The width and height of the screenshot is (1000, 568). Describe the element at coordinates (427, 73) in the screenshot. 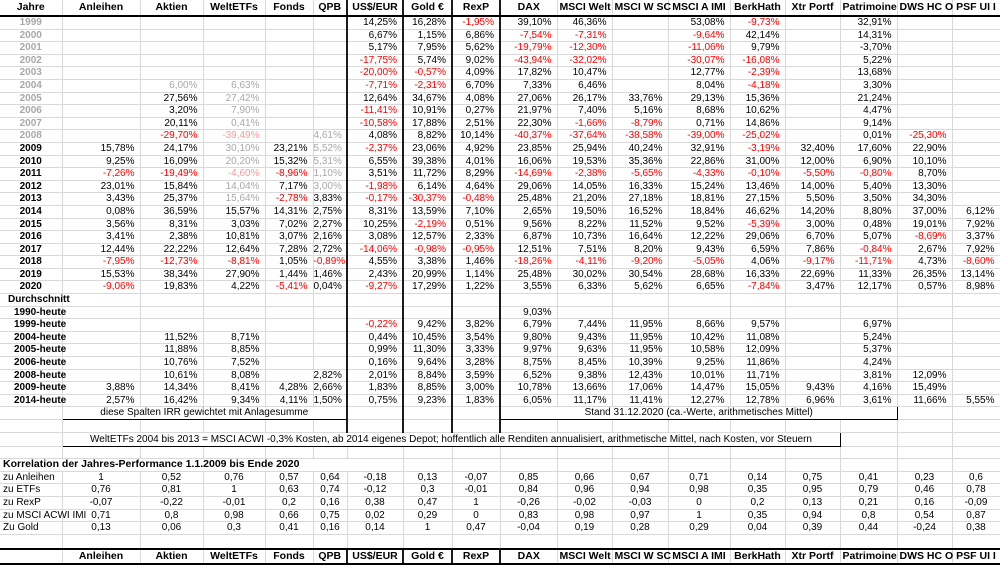

I see `cell: -0,57%` at that location.